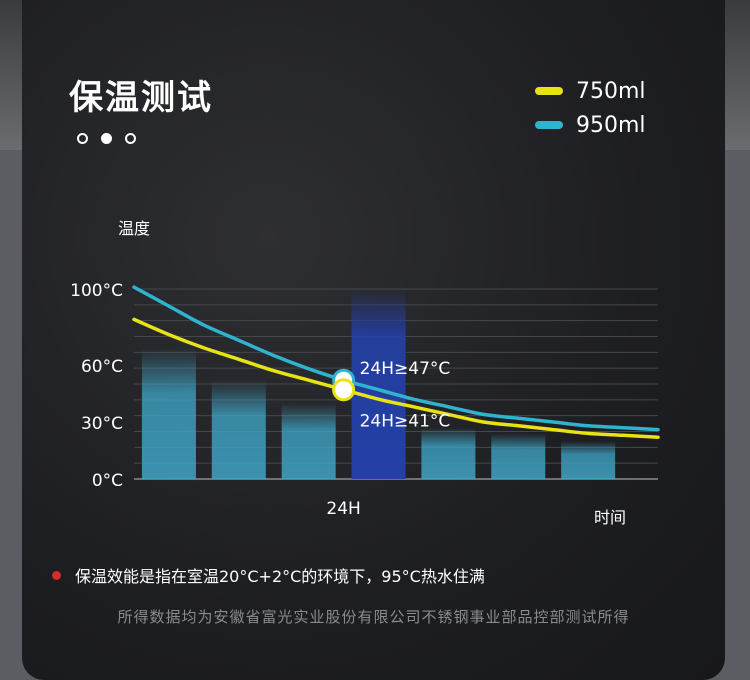  I want to click on legend: 750ml 950ml, so click(590, 108).